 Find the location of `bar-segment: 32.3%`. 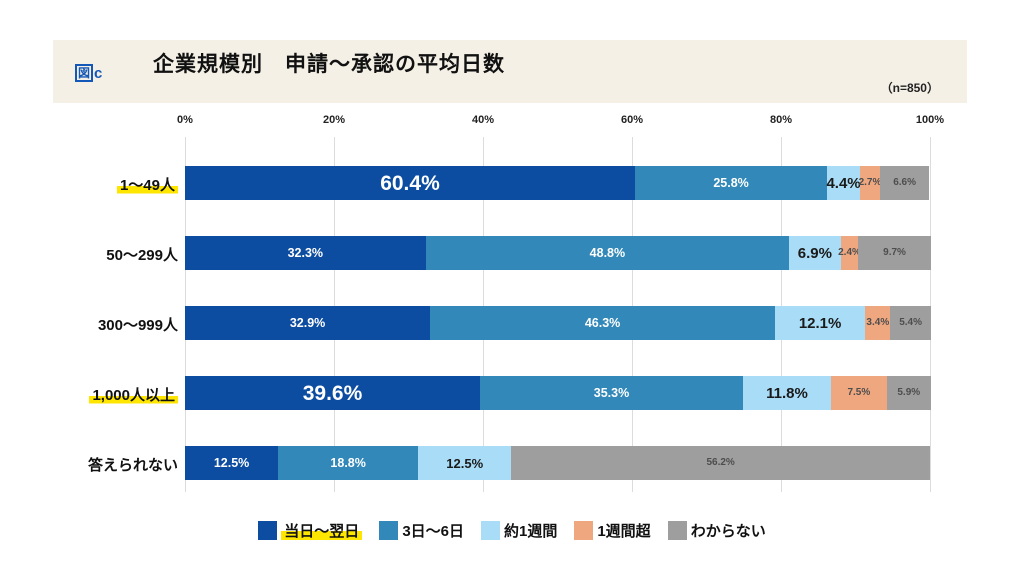

bar-segment: 32.3% is located at coordinates (305, 253).